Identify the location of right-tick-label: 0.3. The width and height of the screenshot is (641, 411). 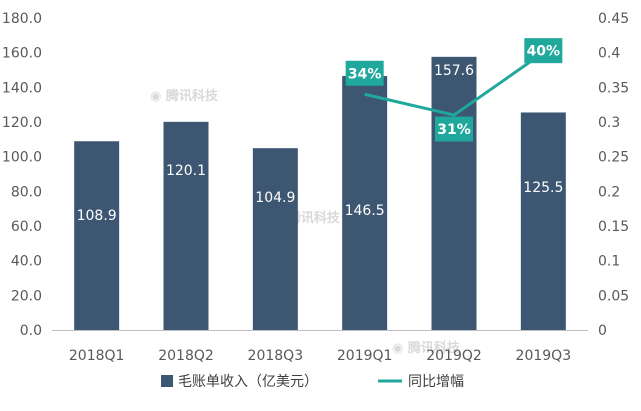
(609, 123).